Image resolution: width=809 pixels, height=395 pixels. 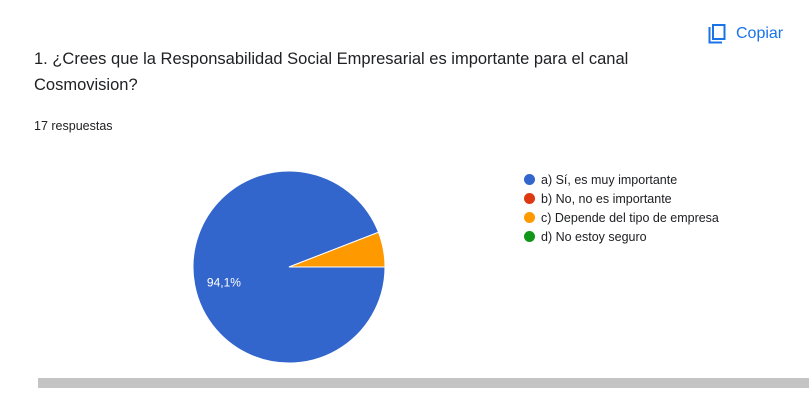 I want to click on legend-label-1: b) No, no es importante, so click(x=606, y=198).